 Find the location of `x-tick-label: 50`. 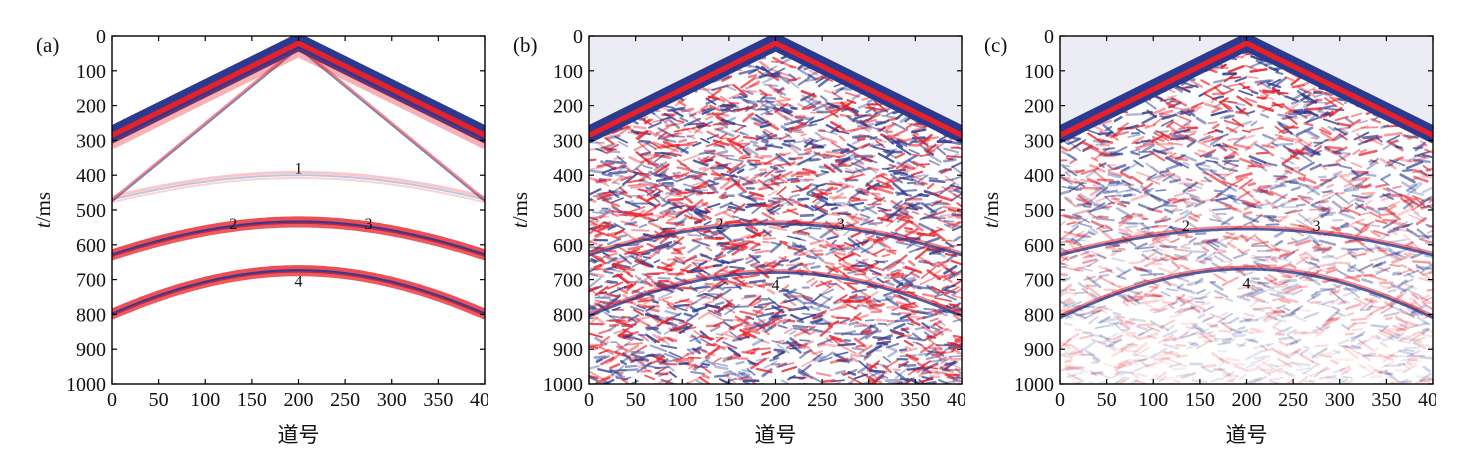

x-tick-label: 50 is located at coordinates (159, 400).